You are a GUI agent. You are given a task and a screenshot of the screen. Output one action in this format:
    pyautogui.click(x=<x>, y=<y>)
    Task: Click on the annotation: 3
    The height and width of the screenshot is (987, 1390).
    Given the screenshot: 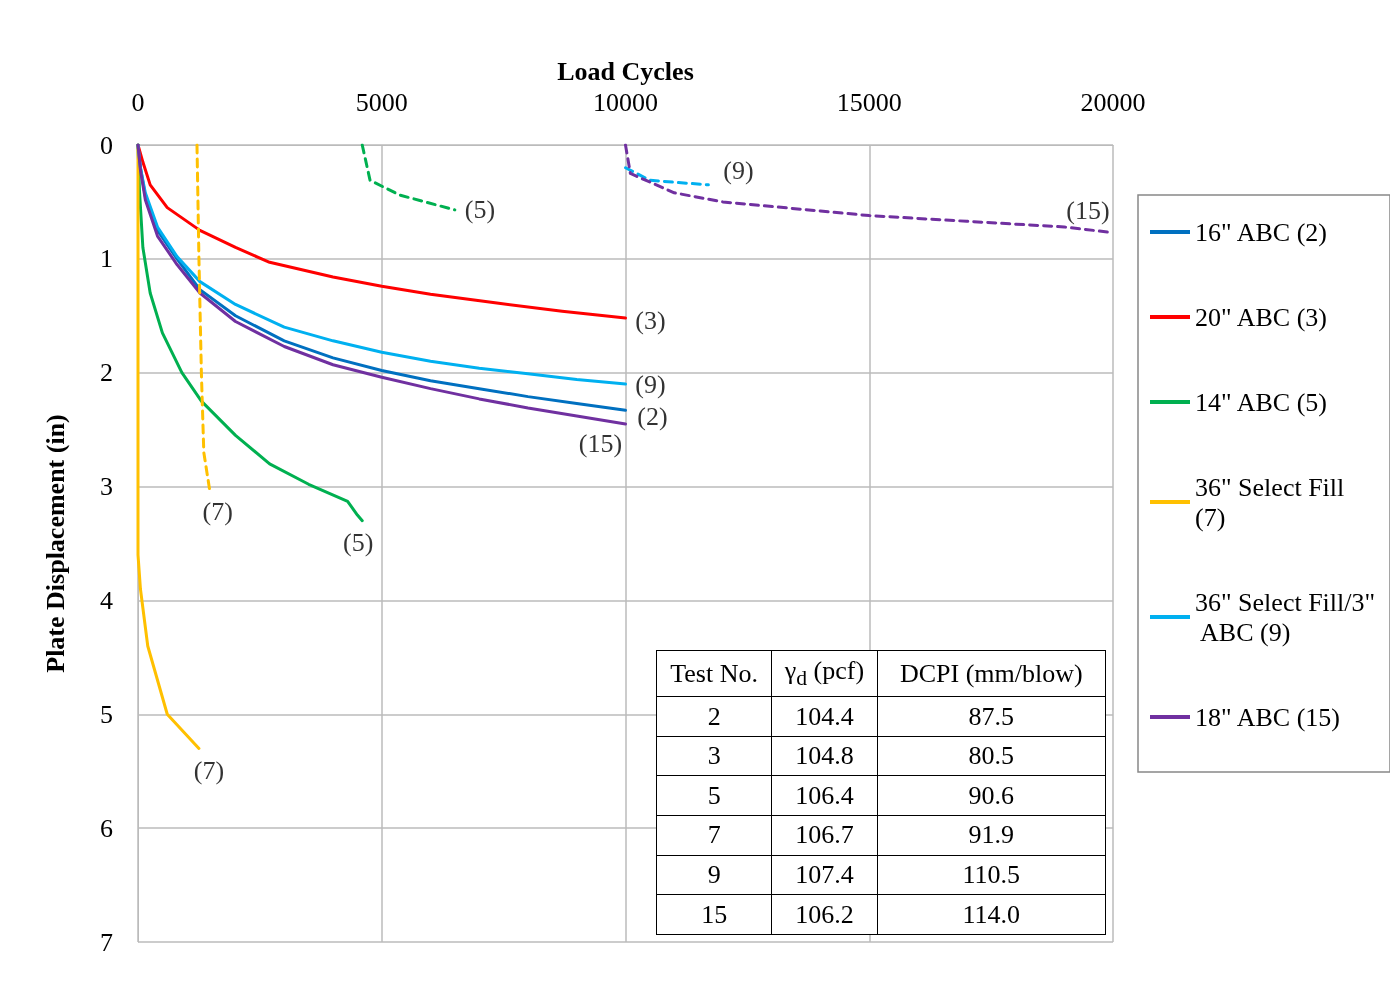 What is the action you would take?
    pyautogui.click(x=714, y=756)
    